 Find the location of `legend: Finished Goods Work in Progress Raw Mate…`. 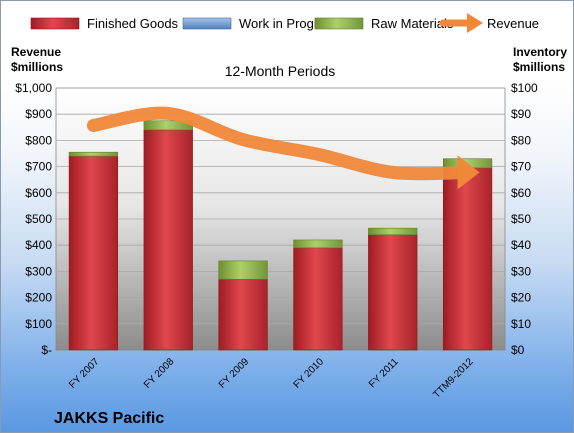

legend: Finished Goods Work in Progress Raw Mate… is located at coordinates (284, 23).